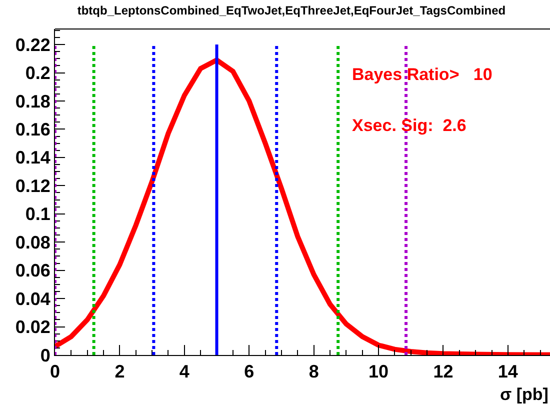 The image size is (550, 405). I want to click on y-tick-label: 0, so click(45, 355).